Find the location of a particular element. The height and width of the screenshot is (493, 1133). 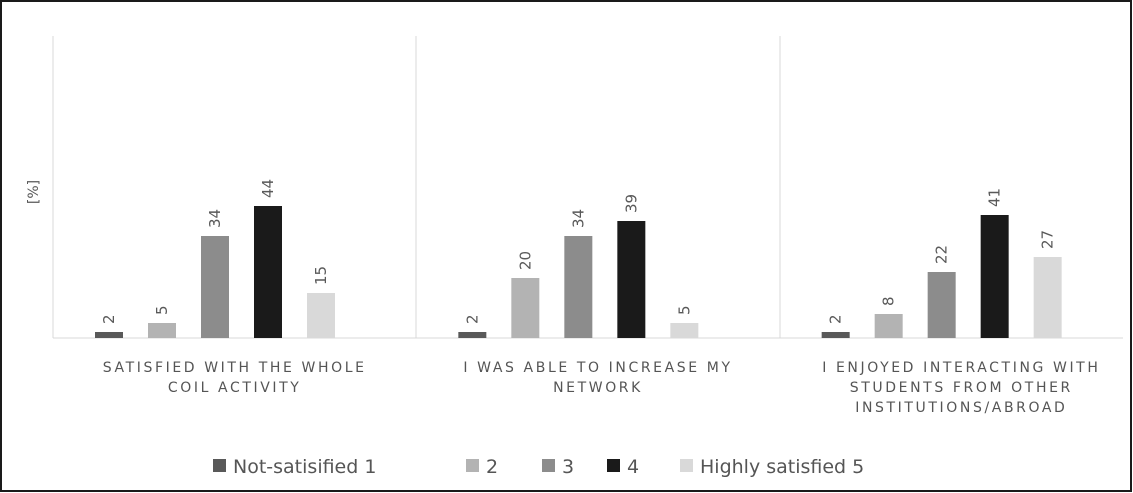

data-label: 44 is located at coordinates (268, 188).